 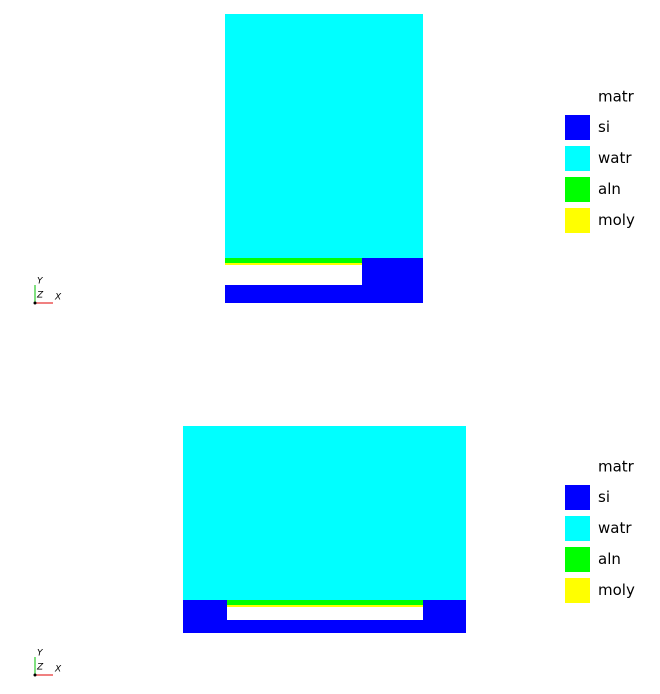 I want to click on silicon-base, so click(x=324, y=294).